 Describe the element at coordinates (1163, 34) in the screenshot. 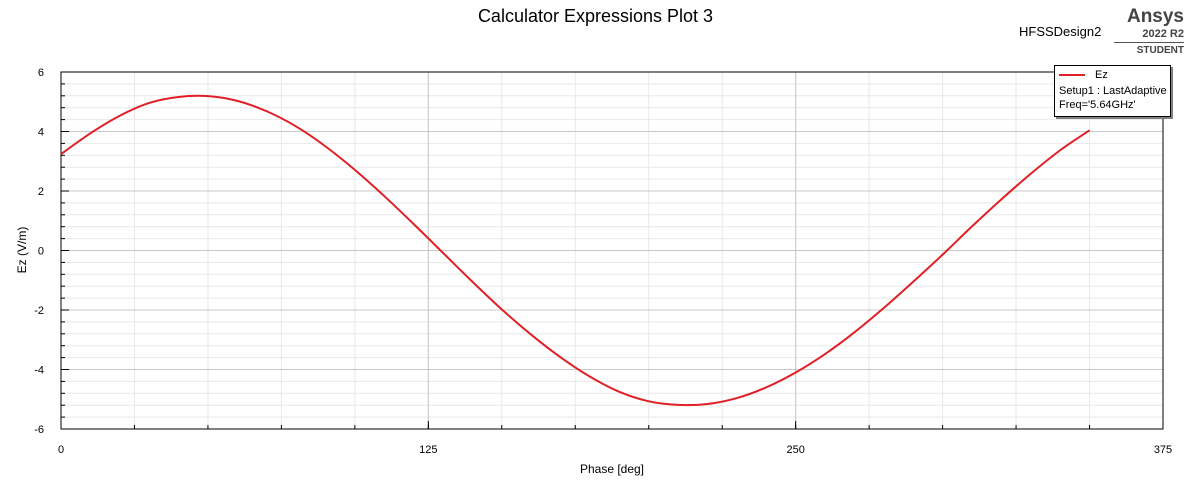

I see `brand-version: 2022 R2` at that location.